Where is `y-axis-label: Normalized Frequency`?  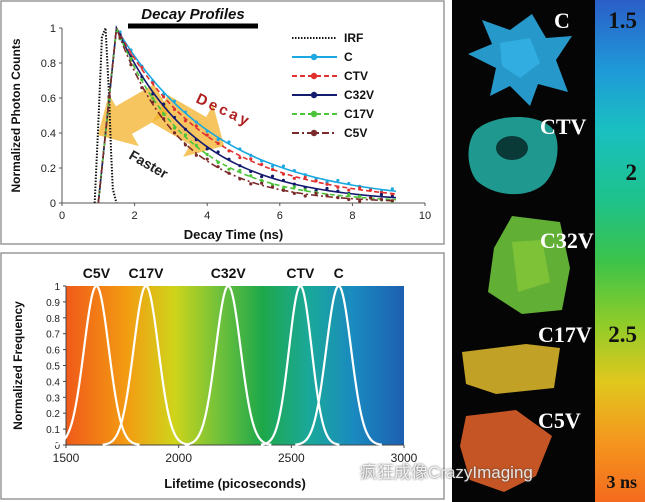 y-axis-label: Normalized Frequency is located at coordinates (18, 365).